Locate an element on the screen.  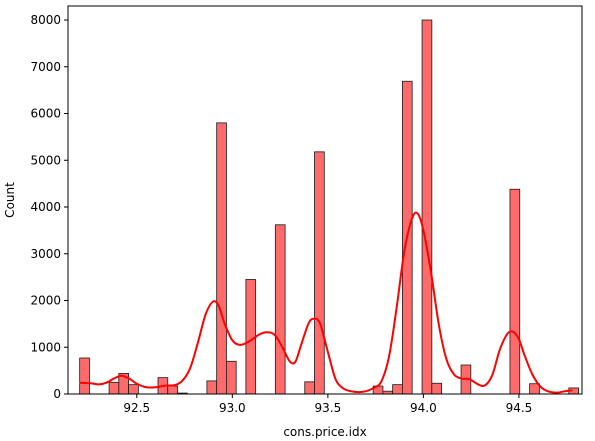
x-tick-label: 92.5 is located at coordinates (136, 408).